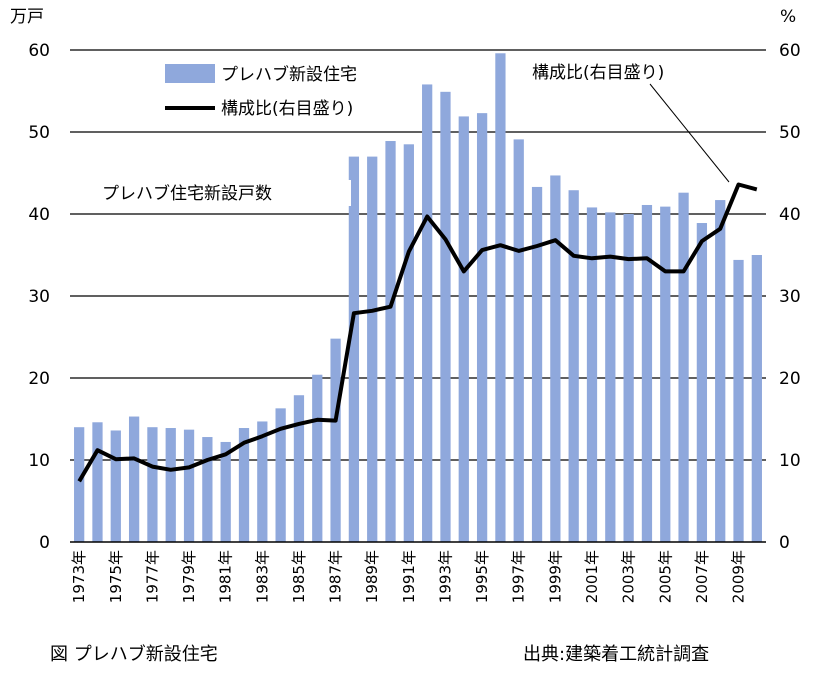  What do you see at coordinates (629, 576) in the screenshot?
I see `x-tick-label: 2003年` at bounding box center [629, 576].